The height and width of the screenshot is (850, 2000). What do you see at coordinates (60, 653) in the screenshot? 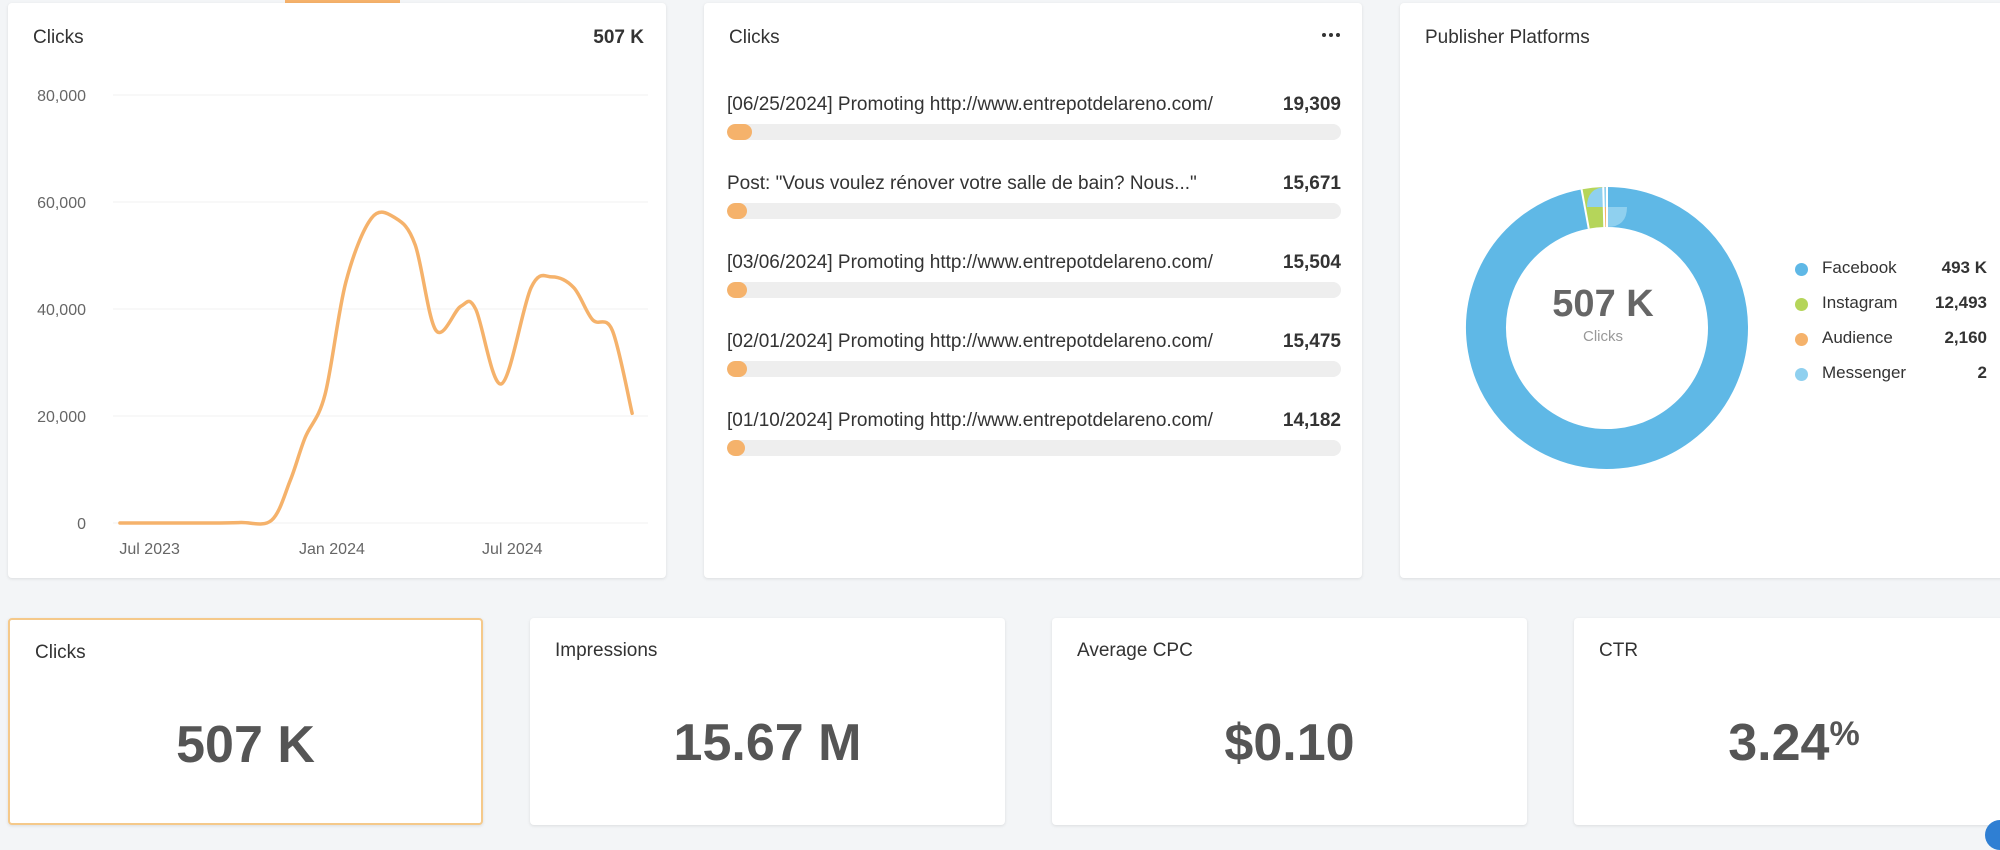
I see `kpi-clicks-label: Clicks` at bounding box center [60, 653].